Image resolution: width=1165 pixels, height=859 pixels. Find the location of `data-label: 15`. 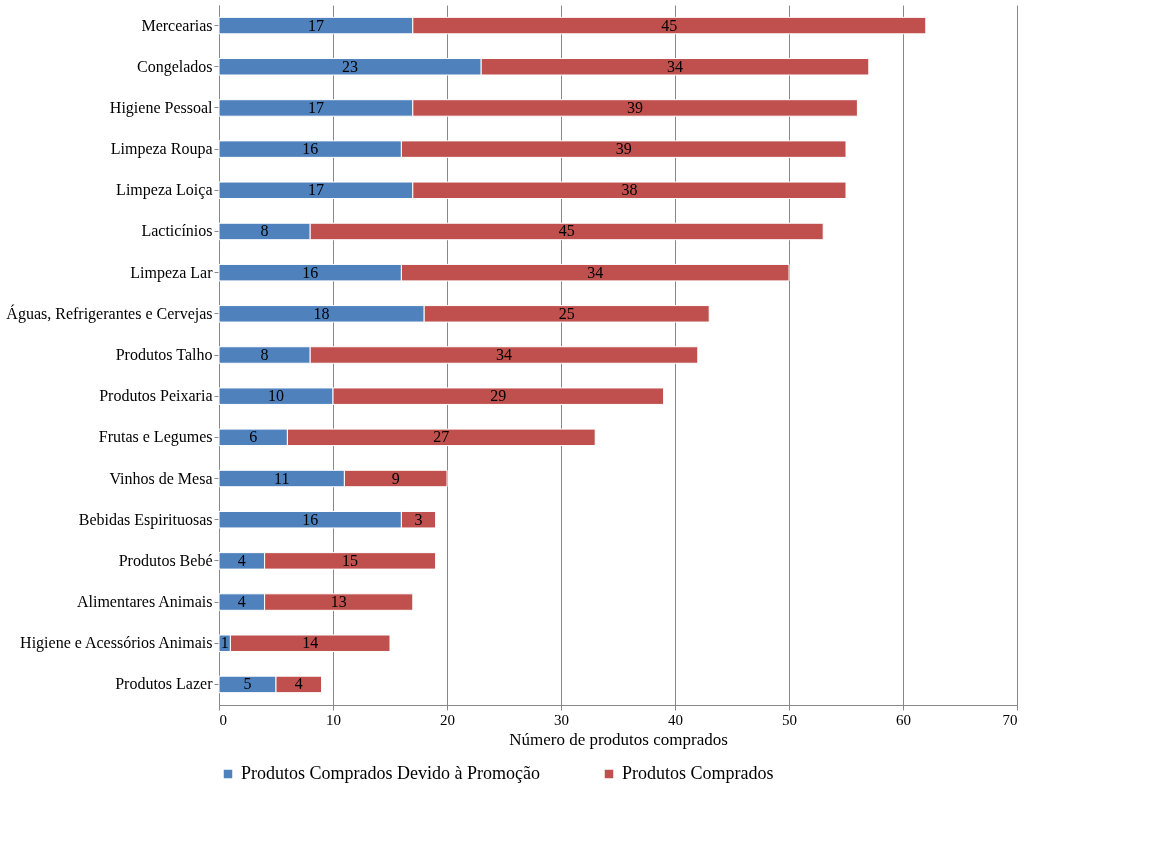

data-label: 15 is located at coordinates (350, 560).